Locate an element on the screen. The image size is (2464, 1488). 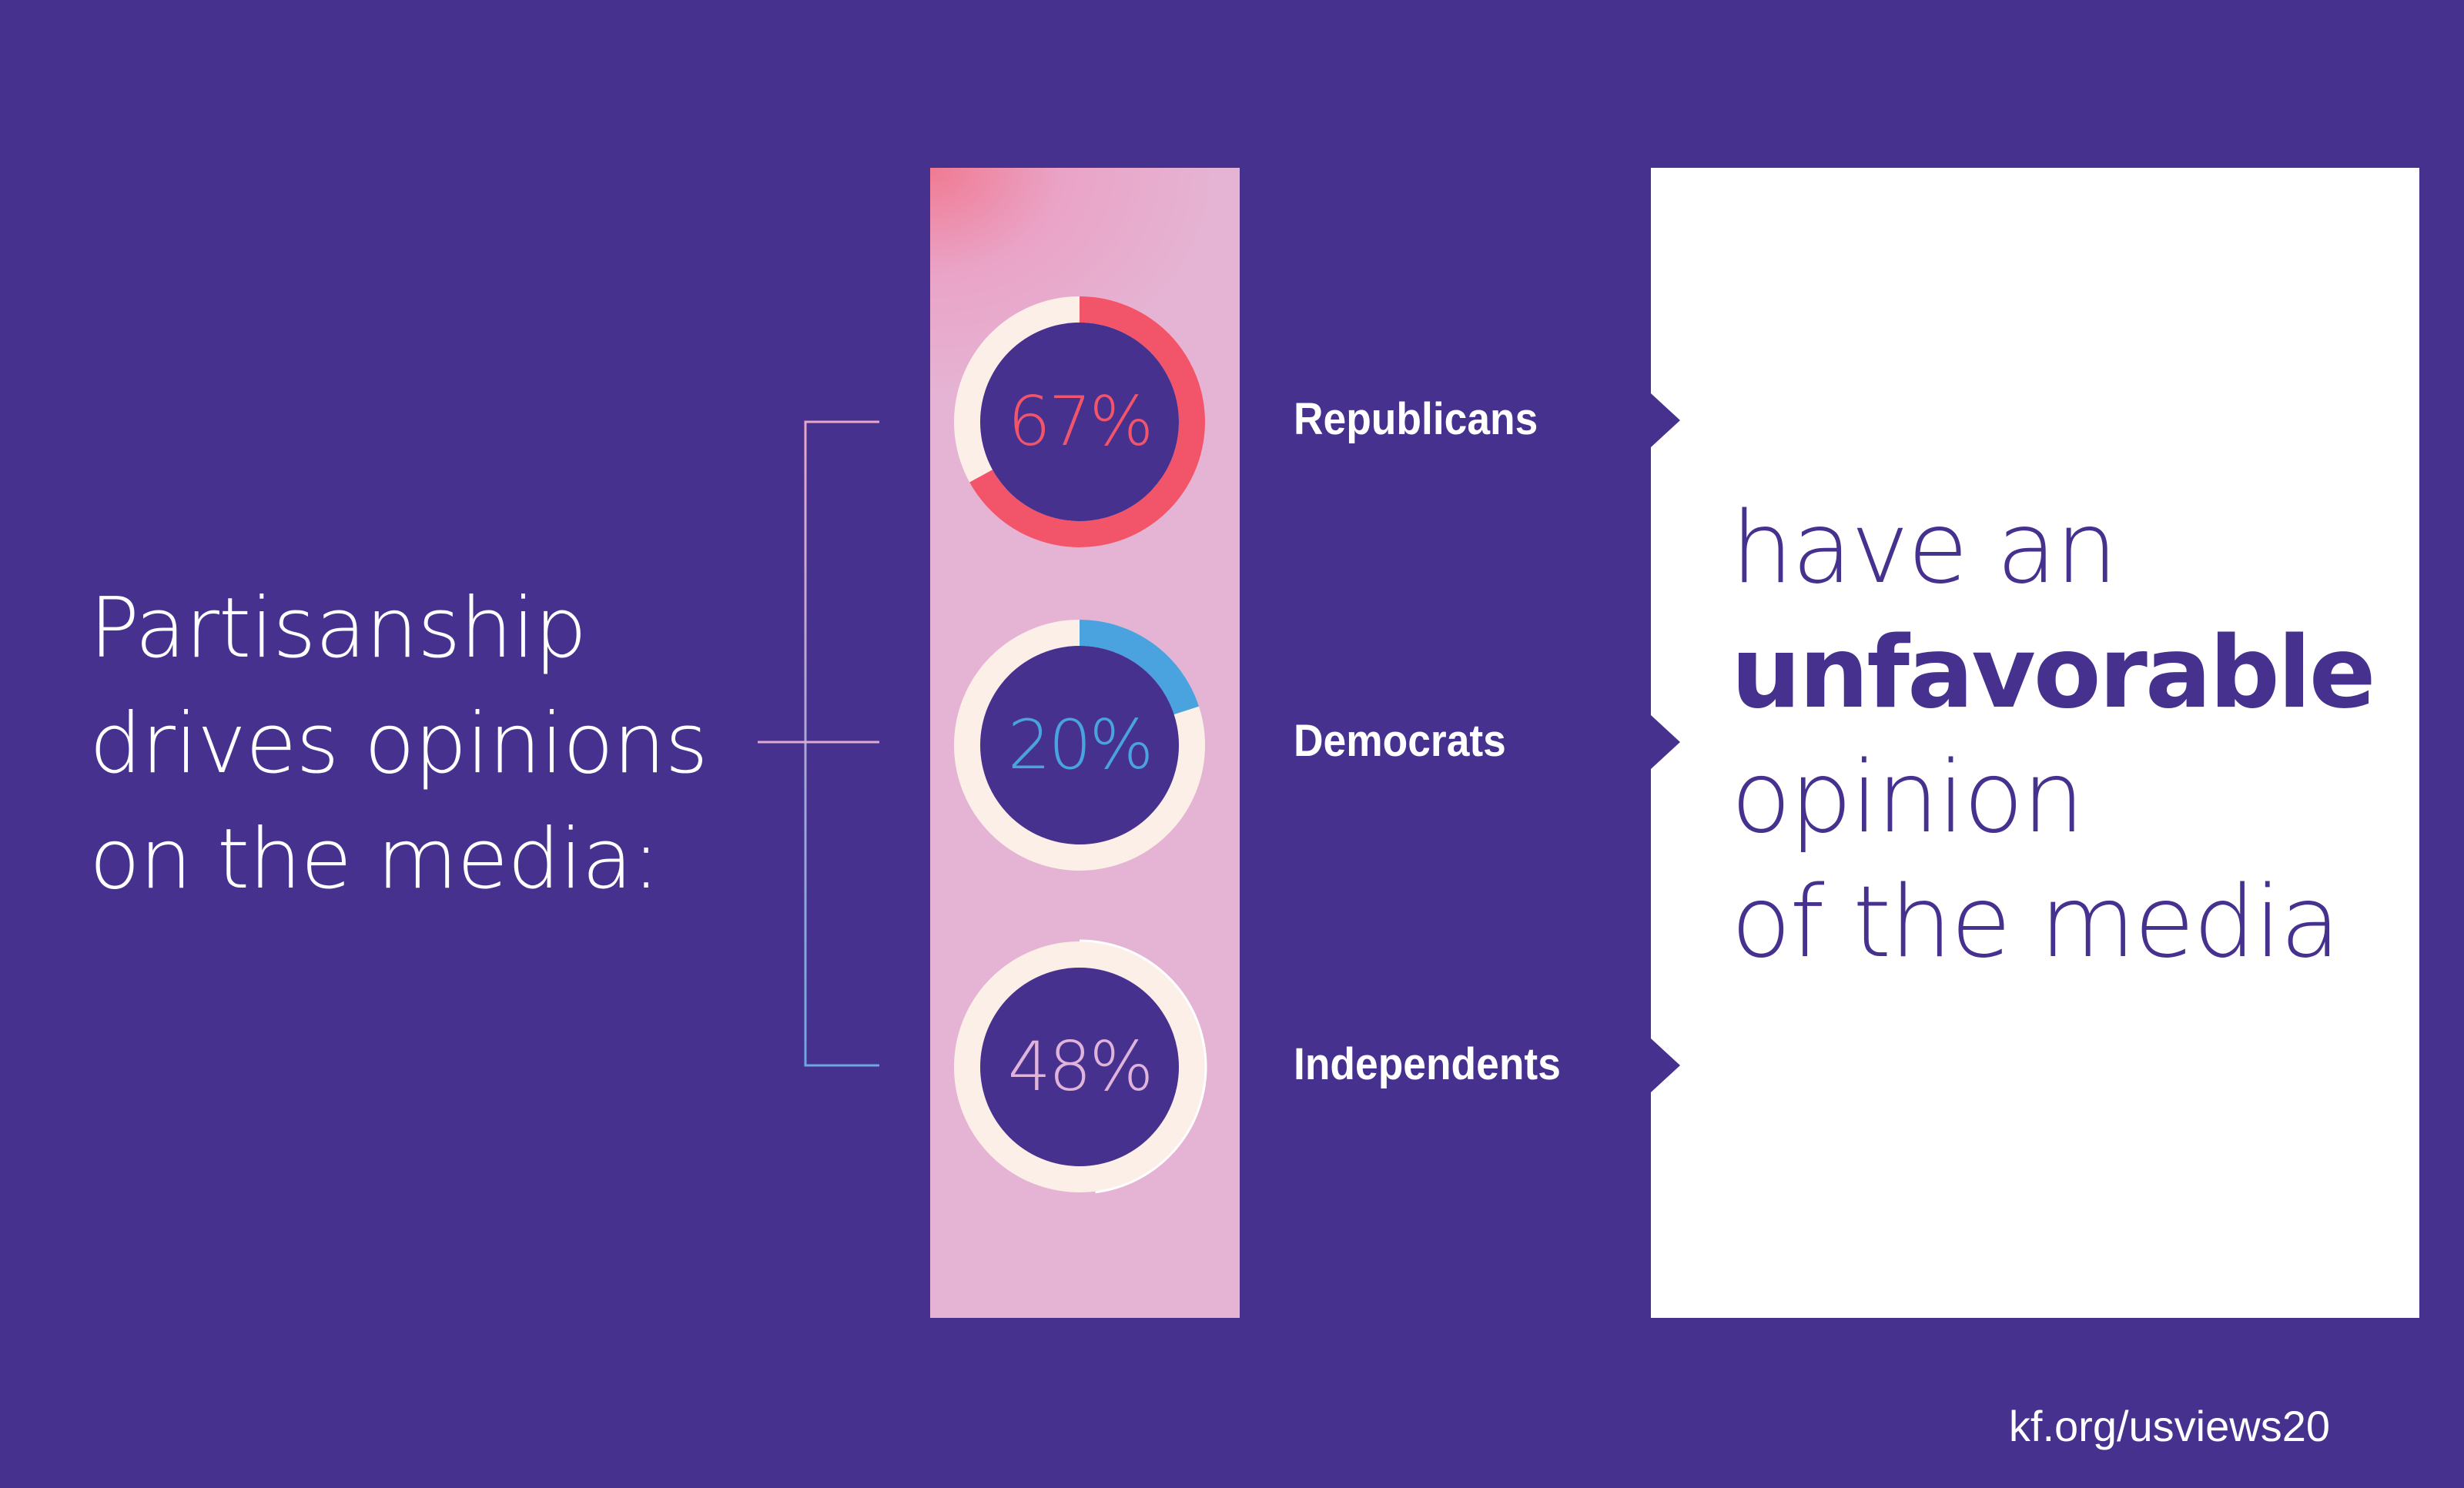
donut-value-independents: 48% is located at coordinates (1080, 1066).